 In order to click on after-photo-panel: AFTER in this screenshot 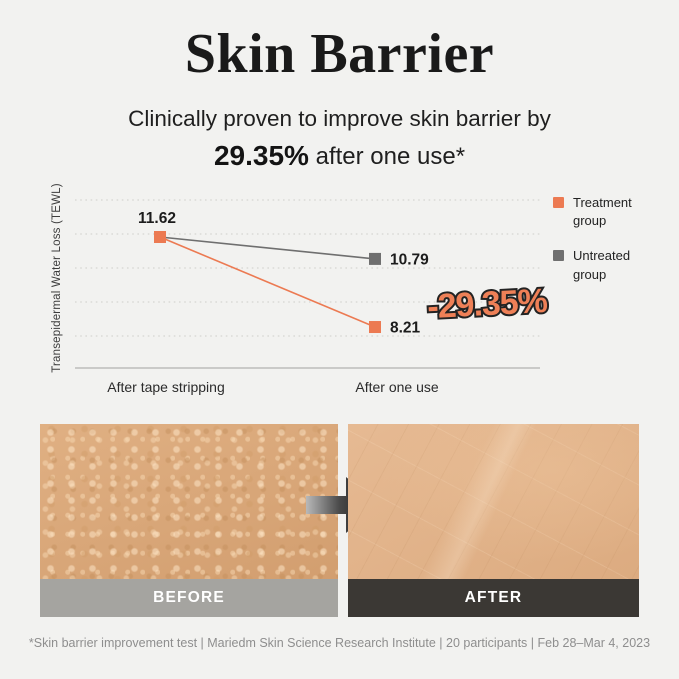, I will do `click(493, 520)`.